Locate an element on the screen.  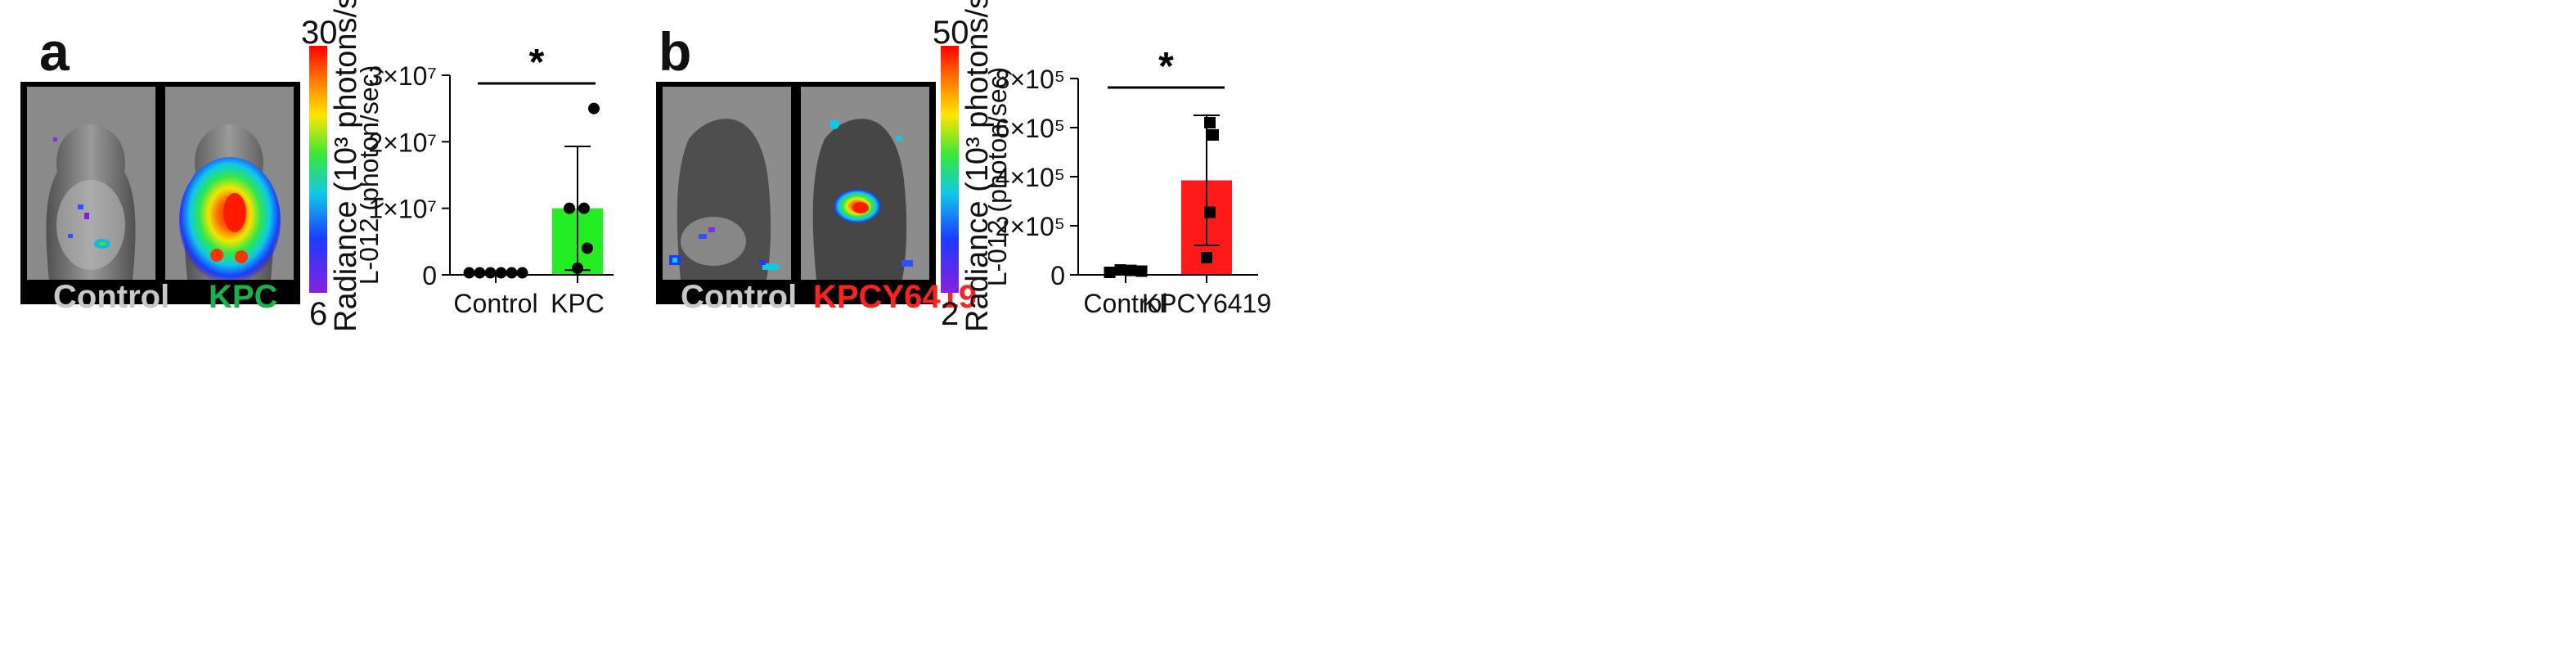
panel-a-bioluminescence-image is located at coordinates (160, 195).